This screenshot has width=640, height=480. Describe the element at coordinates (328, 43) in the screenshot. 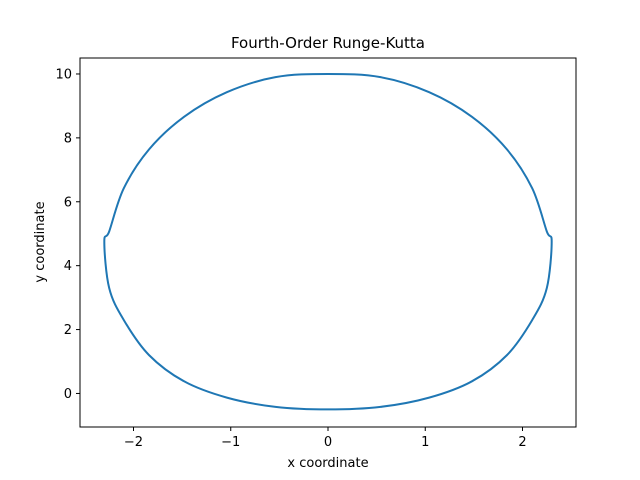

I see `chart-title: Fourth-Order Runge-Kutta` at that location.